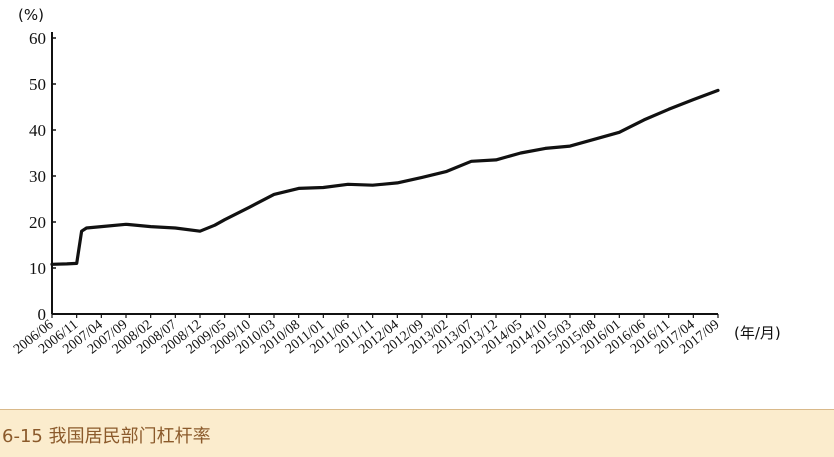 The height and width of the screenshot is (457, 834). Describe the element at coordinates (37, 268) in the screenshot. I see `y-tick-label: 10` at that location.